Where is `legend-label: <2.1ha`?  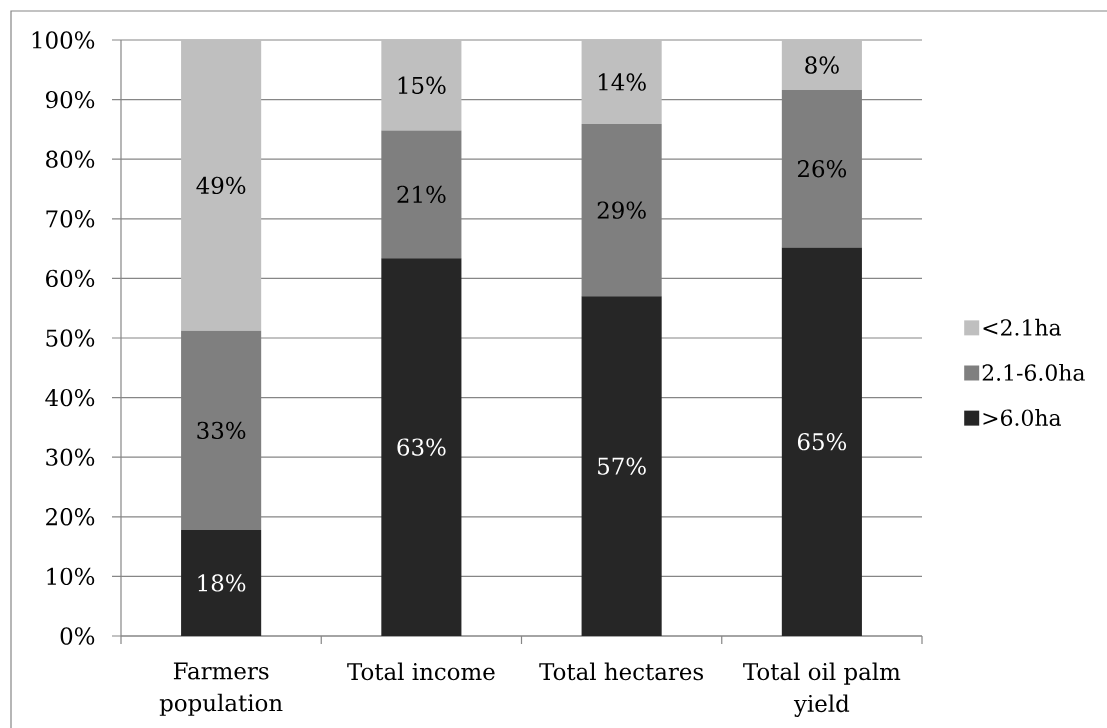
legend-label: <2.1ha is located at coordinates (1022, 327).